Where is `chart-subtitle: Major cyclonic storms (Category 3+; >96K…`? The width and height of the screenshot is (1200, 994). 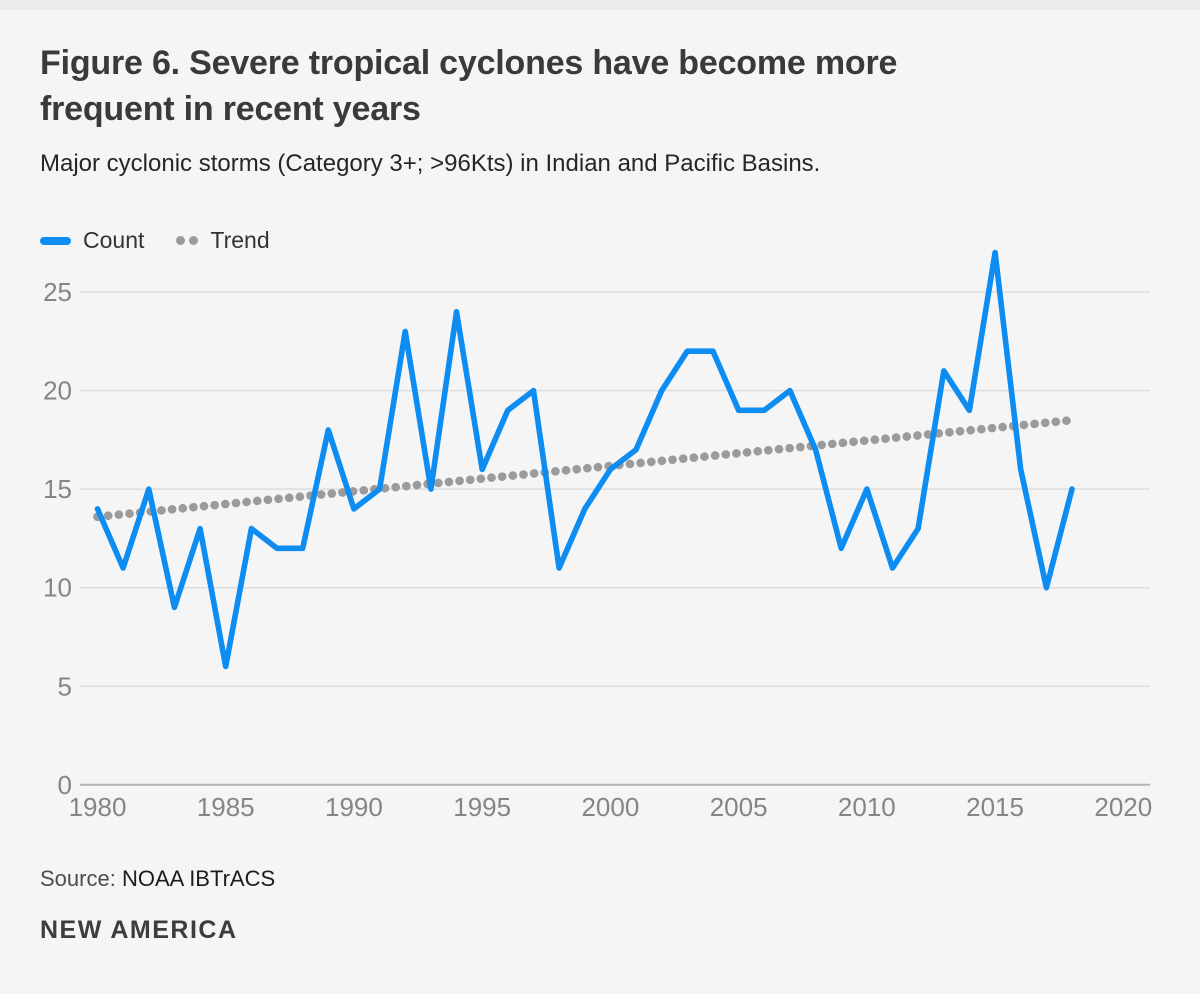
chart-subtitle: Major cyclonic storms (Category 3+; >96K… is located at coordinates (430, 163).